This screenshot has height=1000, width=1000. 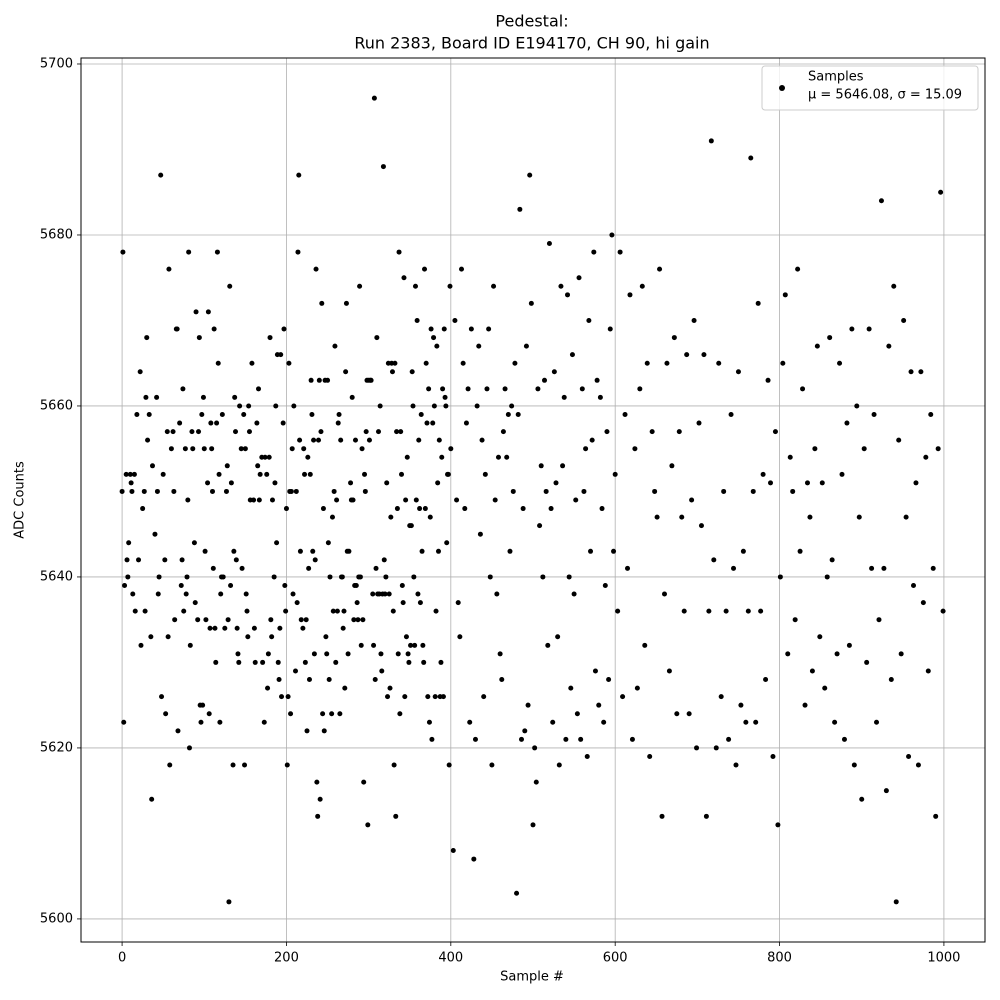 What do you see at coordinates (56, 63) in the screenshot?
I see `y-tick-label: 5700` at bounding box center [56, 63].